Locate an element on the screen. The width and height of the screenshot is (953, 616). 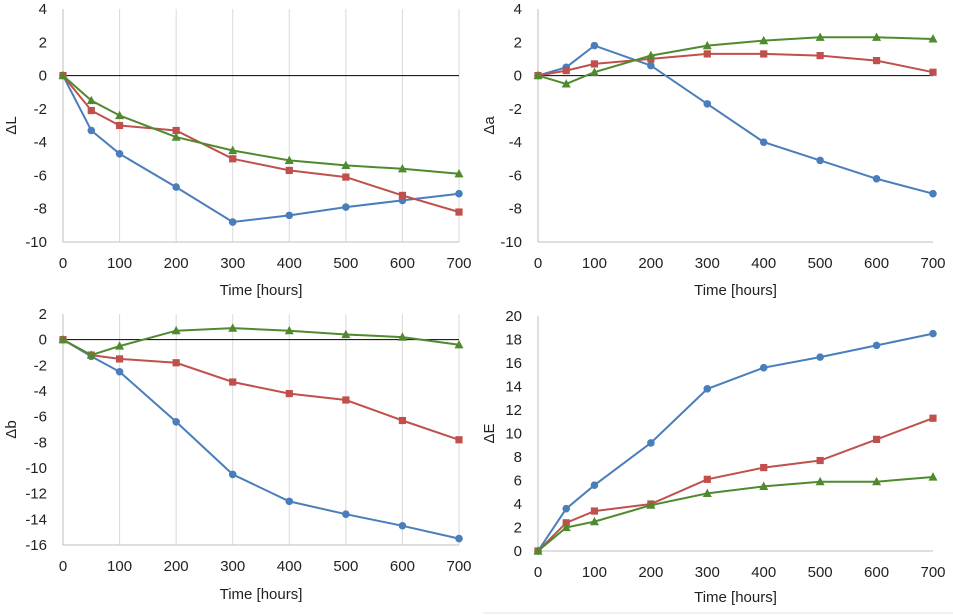
x-tick-label: 100 is located at coordinates (594, 263).